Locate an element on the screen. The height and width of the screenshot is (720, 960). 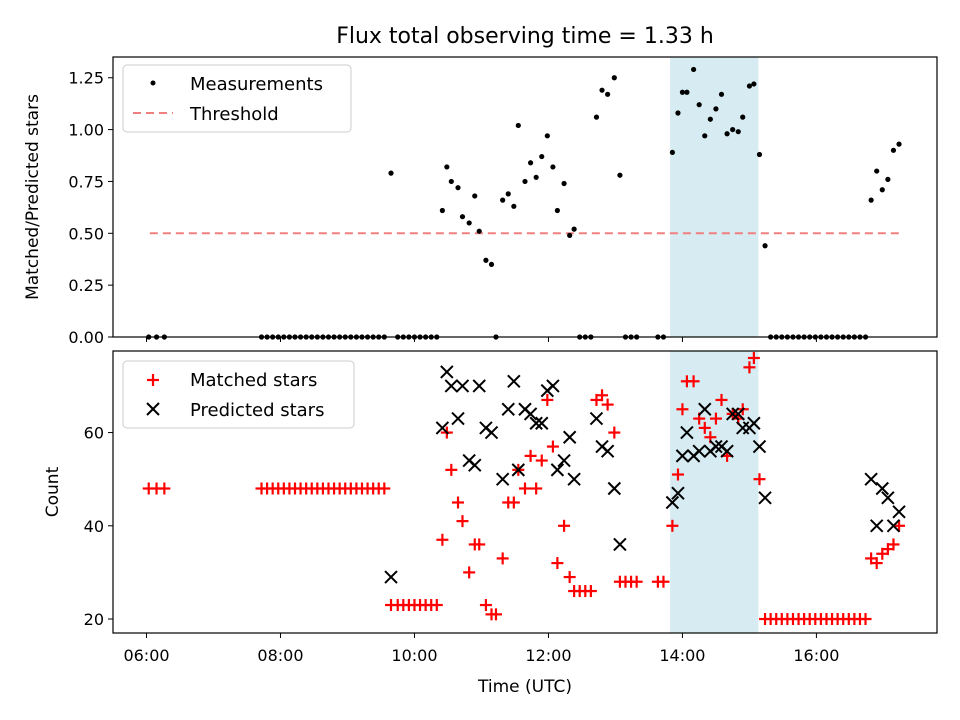
y-axis-label: Matched/Predicted stars is located at coordinates (33, 197).